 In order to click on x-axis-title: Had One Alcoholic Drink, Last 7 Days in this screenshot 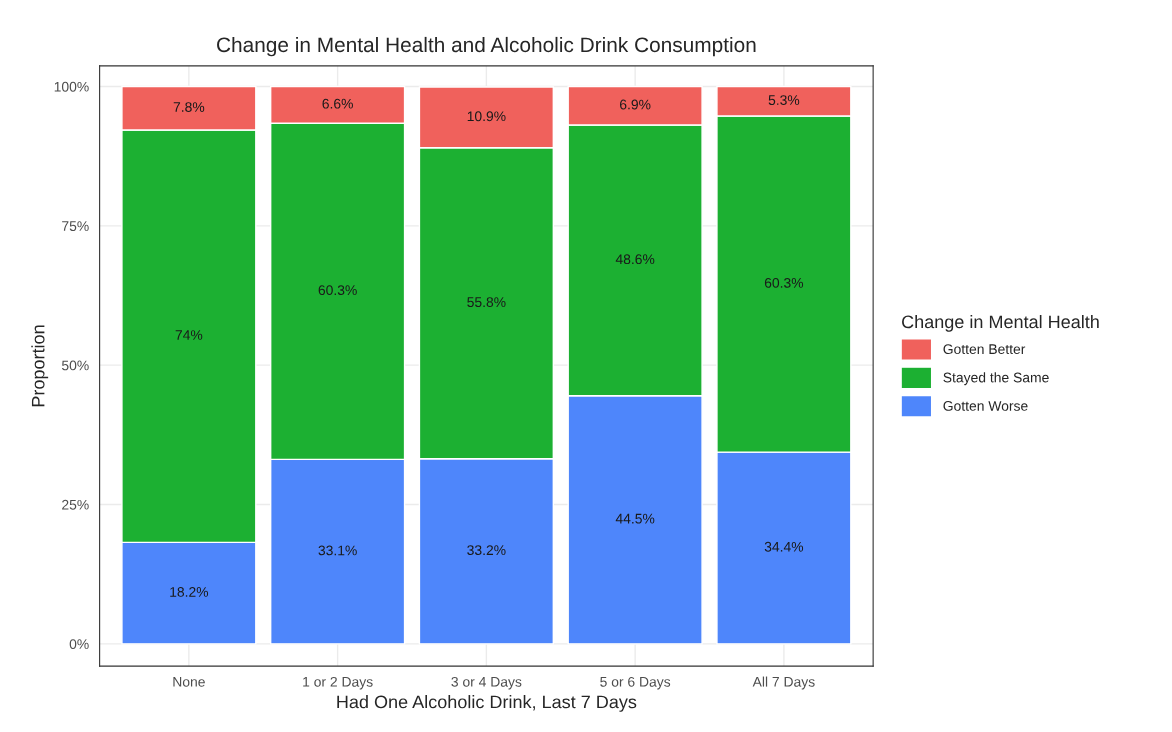, I will do `click(487, 703)`.